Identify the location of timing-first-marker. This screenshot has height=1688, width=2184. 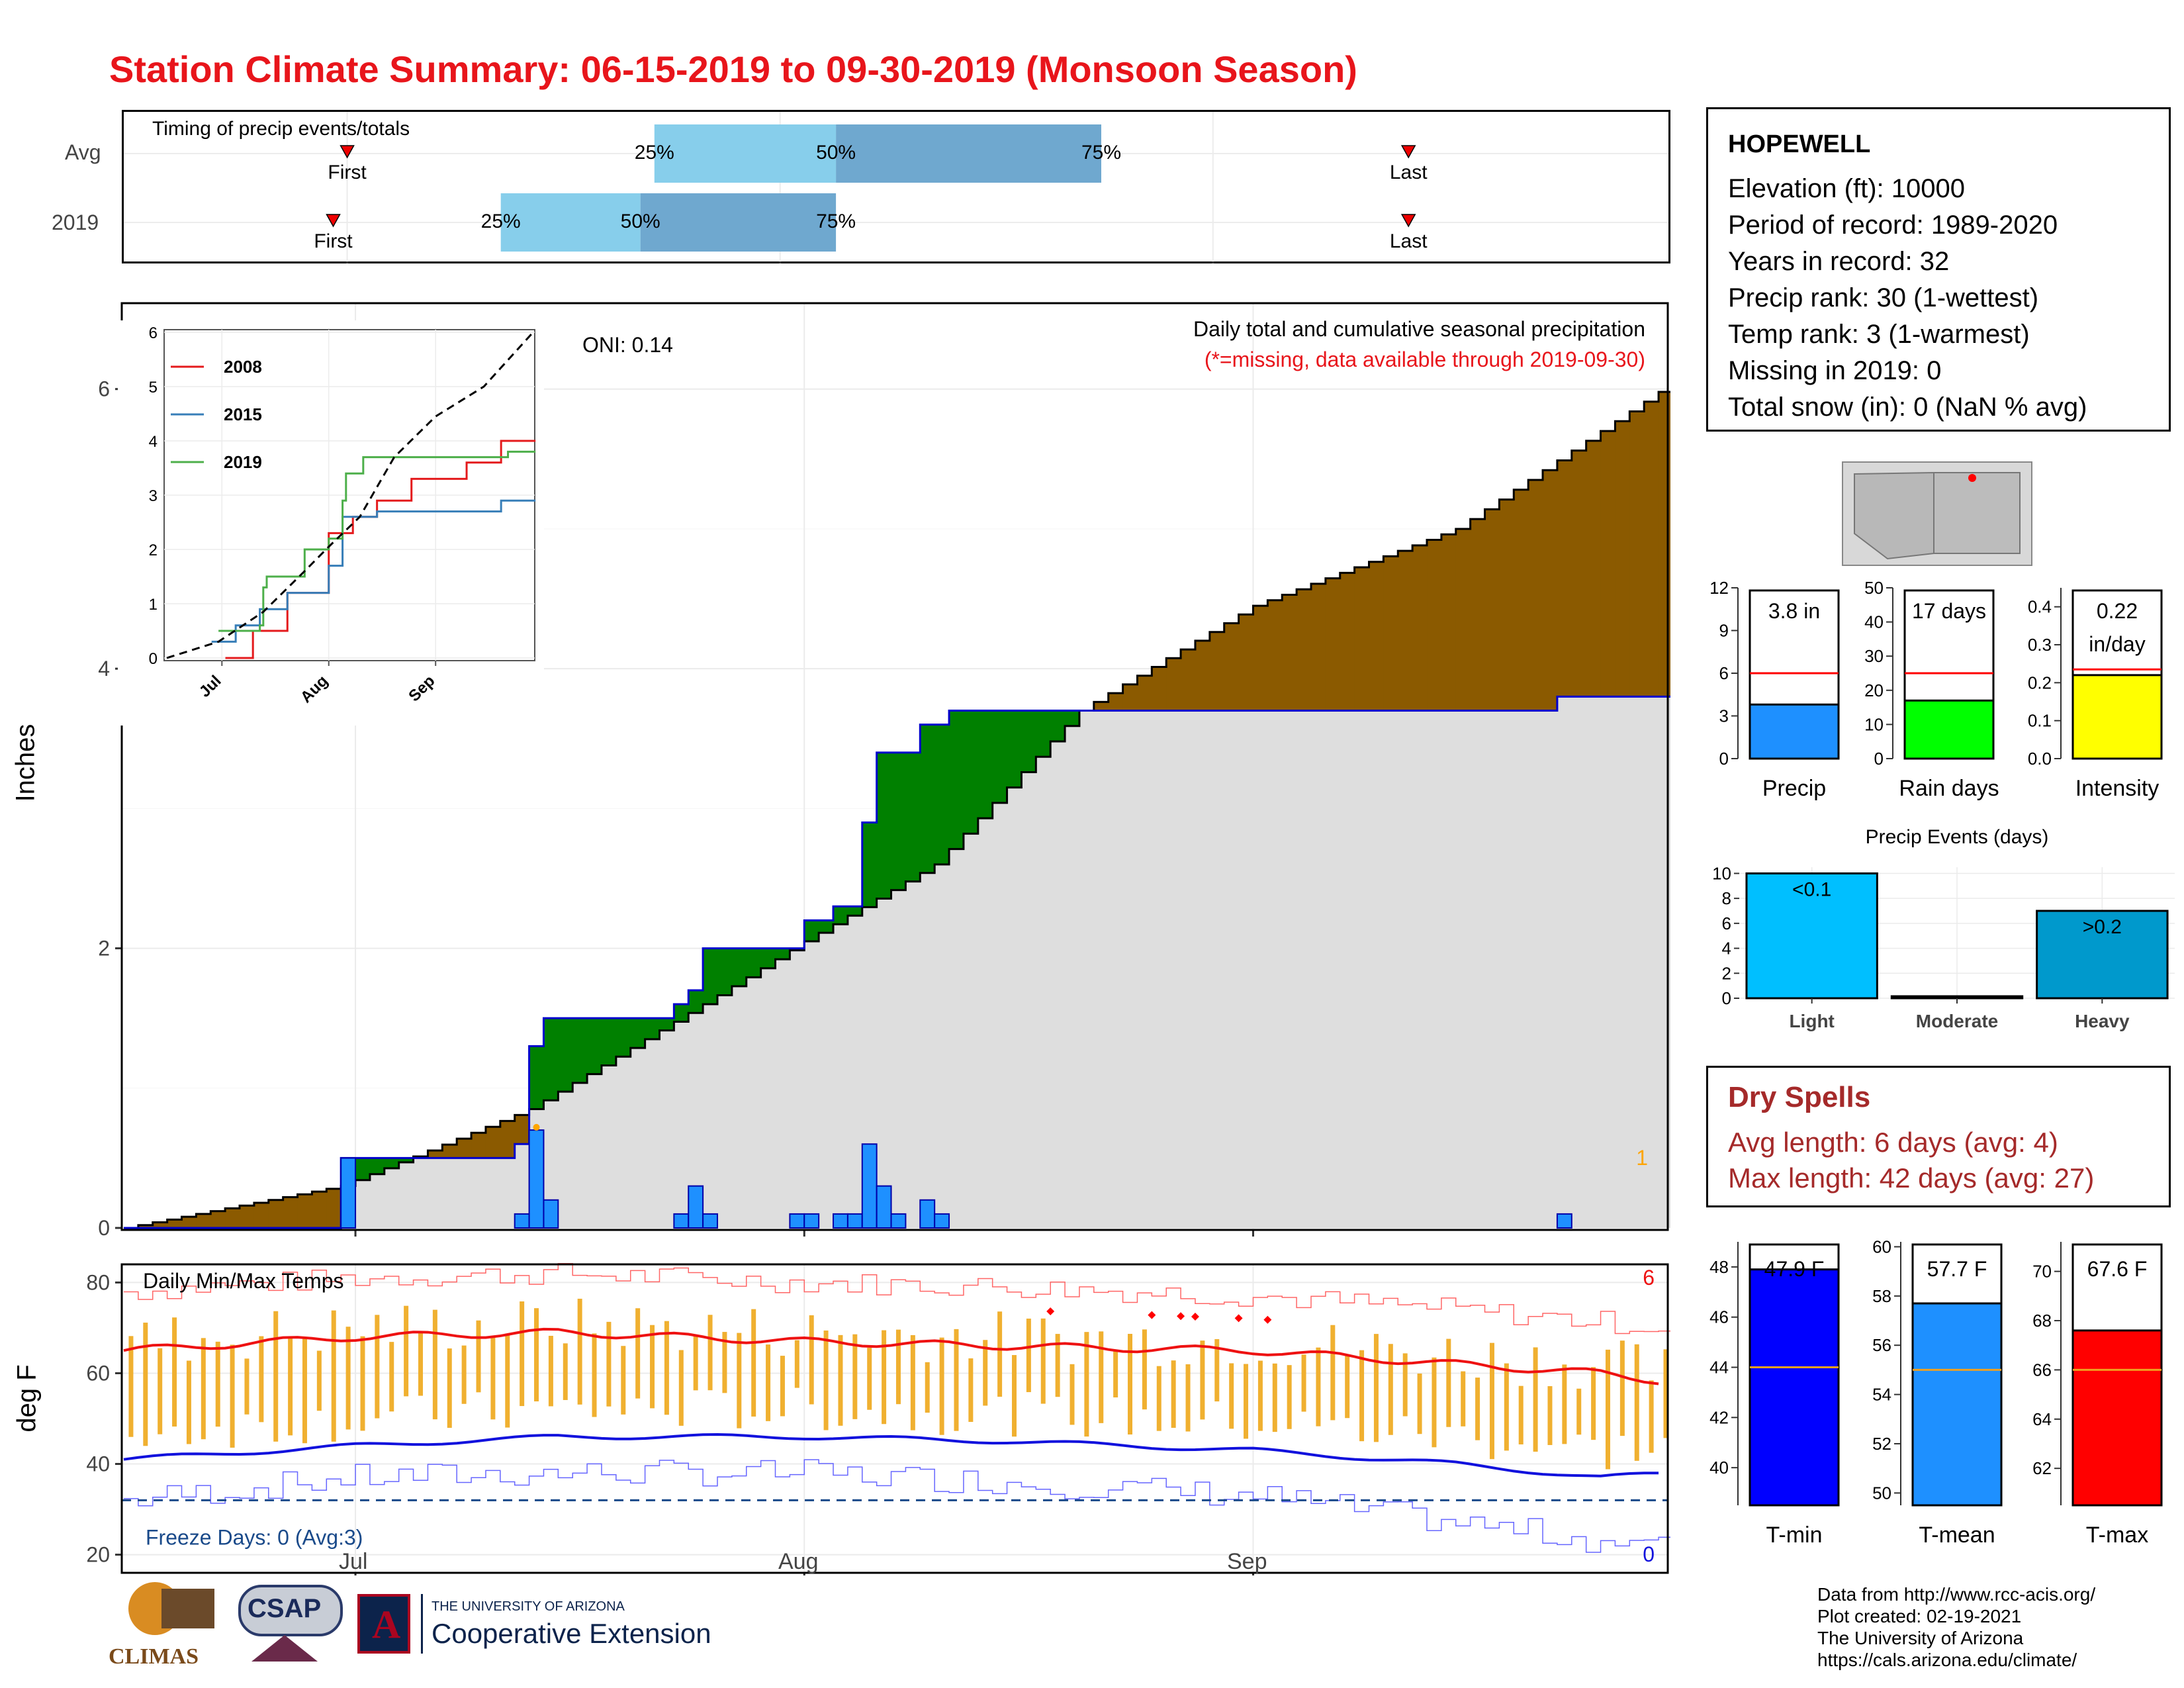
(333, 221).